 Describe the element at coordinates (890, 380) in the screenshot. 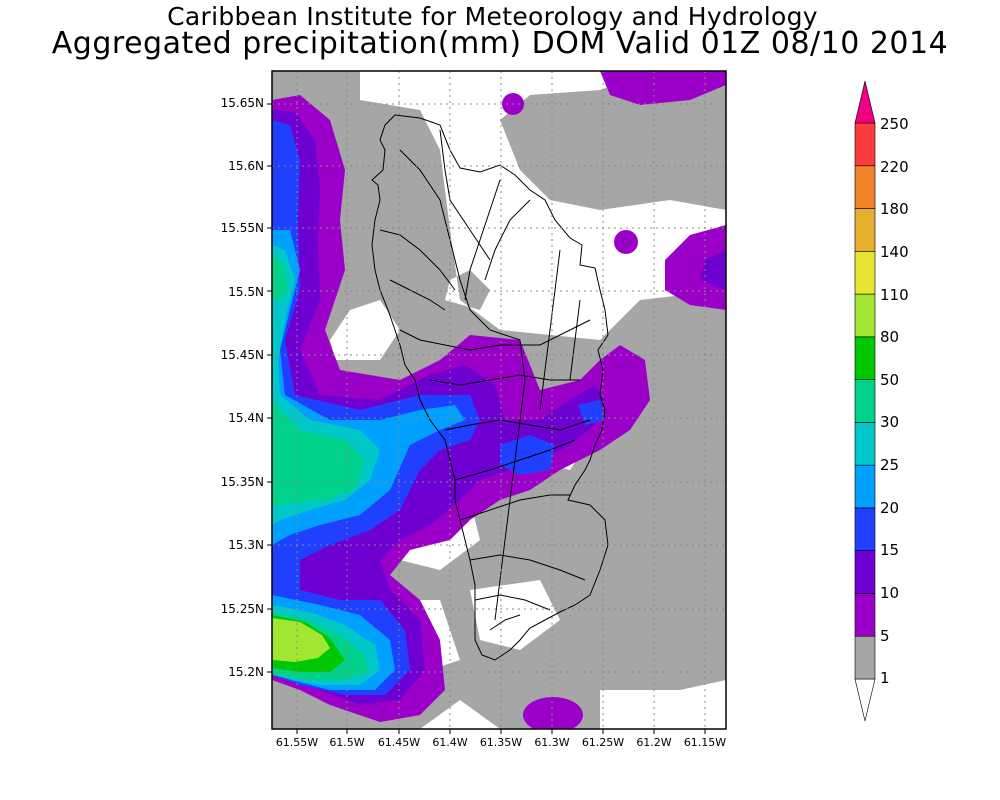

I see `colorbar-label: 50` at that location.